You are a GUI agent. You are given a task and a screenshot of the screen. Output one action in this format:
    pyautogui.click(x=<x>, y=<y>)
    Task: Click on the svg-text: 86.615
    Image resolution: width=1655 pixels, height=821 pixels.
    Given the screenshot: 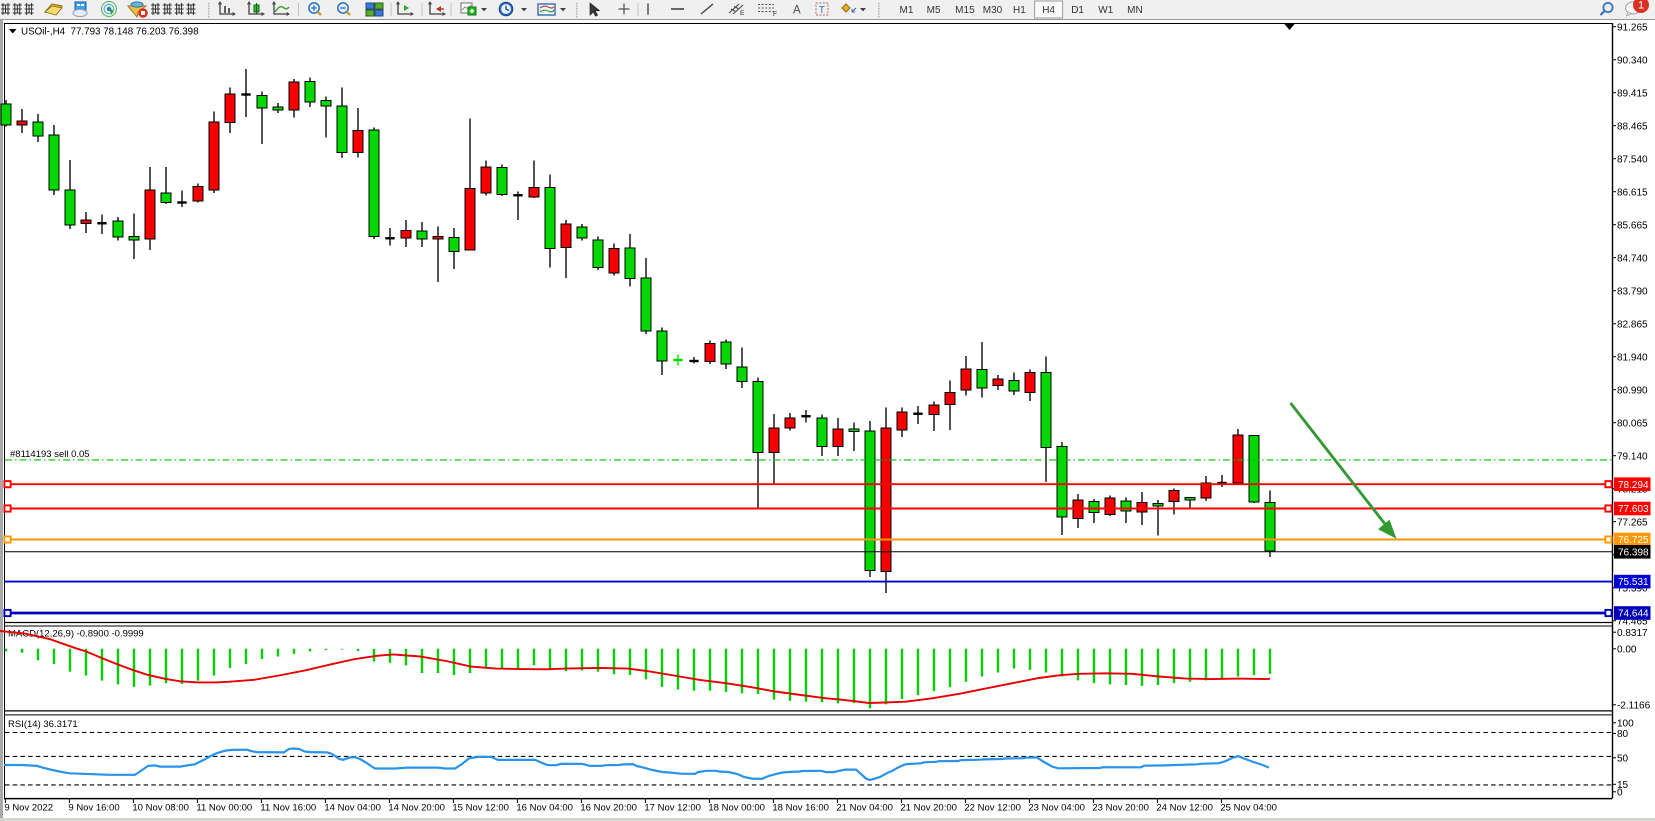 What is the action you would take?
    pyautogui.click(x=1632, y=192)
    